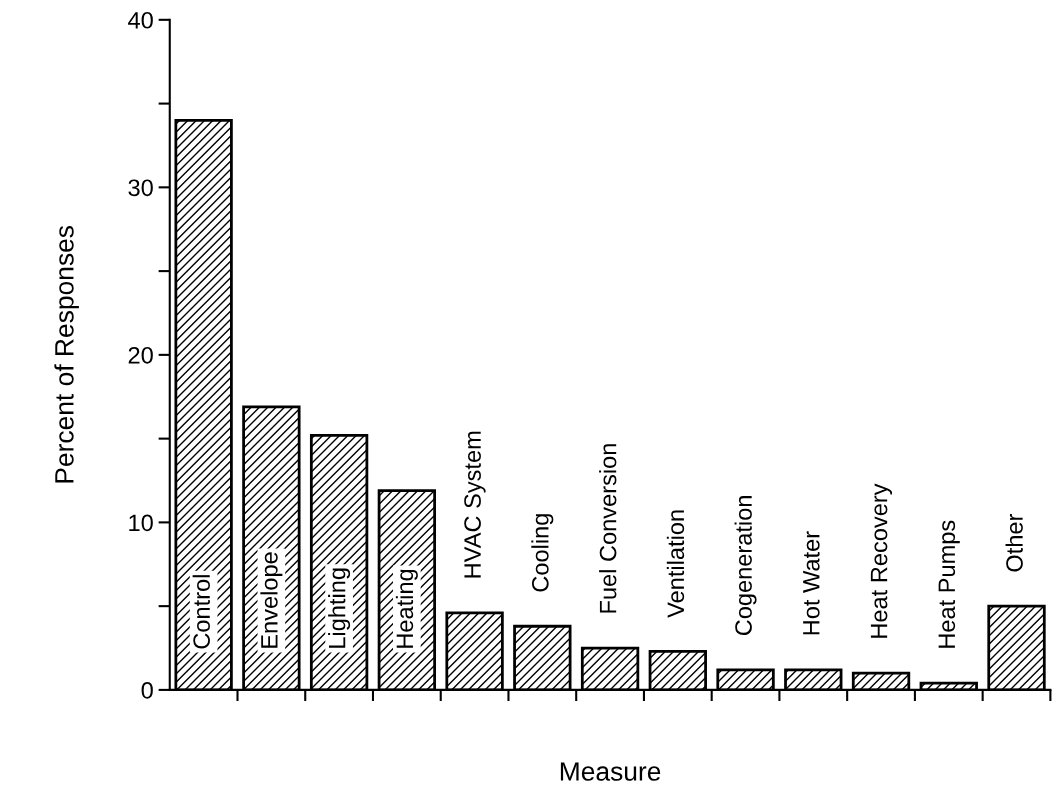  I want to click on x-tick-label: Control, so click(201, 612).